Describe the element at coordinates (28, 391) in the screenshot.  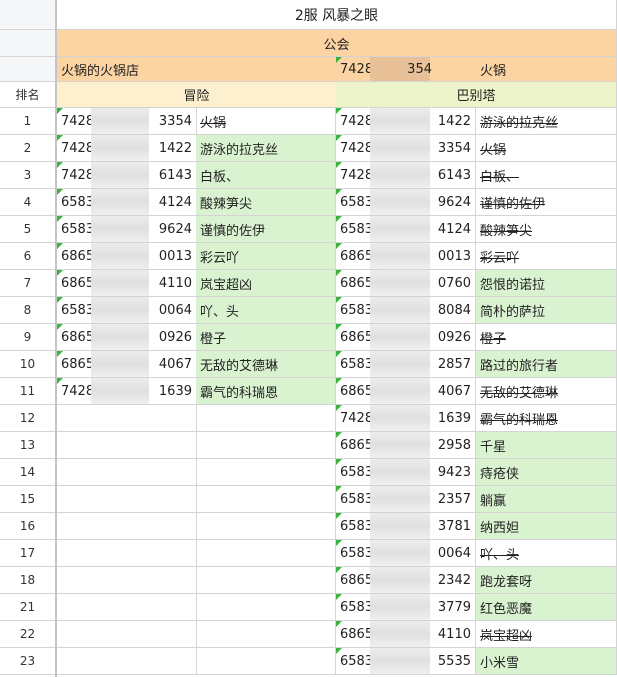
I see `rank-cell: 11` at that location.